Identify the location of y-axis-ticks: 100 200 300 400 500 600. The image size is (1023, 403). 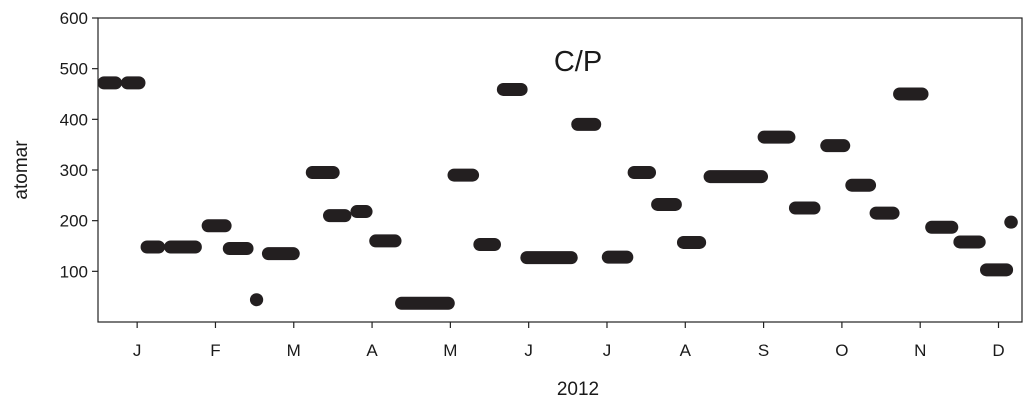
(79, 145).